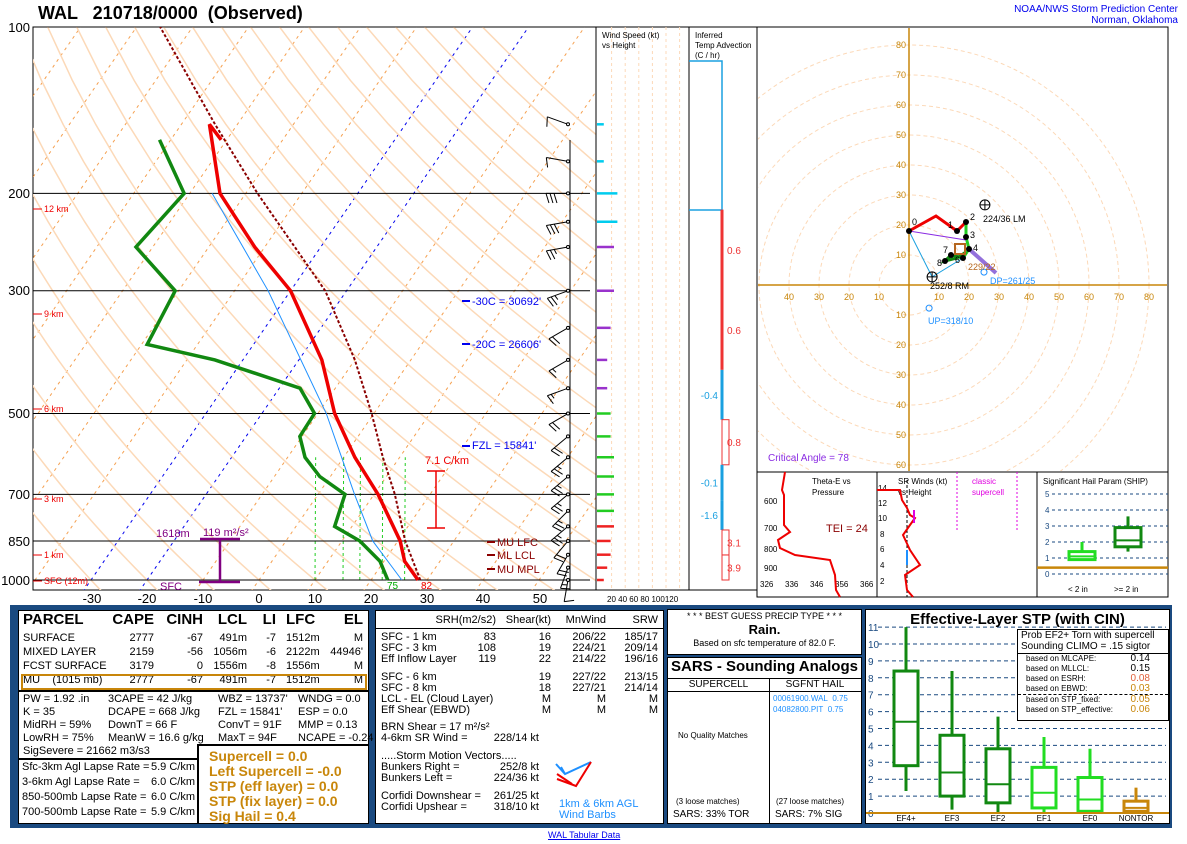 This screenshot has height=844, width=1187. What do you see at coordinates (465, 620) in the screenshot?
I see `kinematic-header: SRH(m2/s2)` at bounding box center [465, 620].